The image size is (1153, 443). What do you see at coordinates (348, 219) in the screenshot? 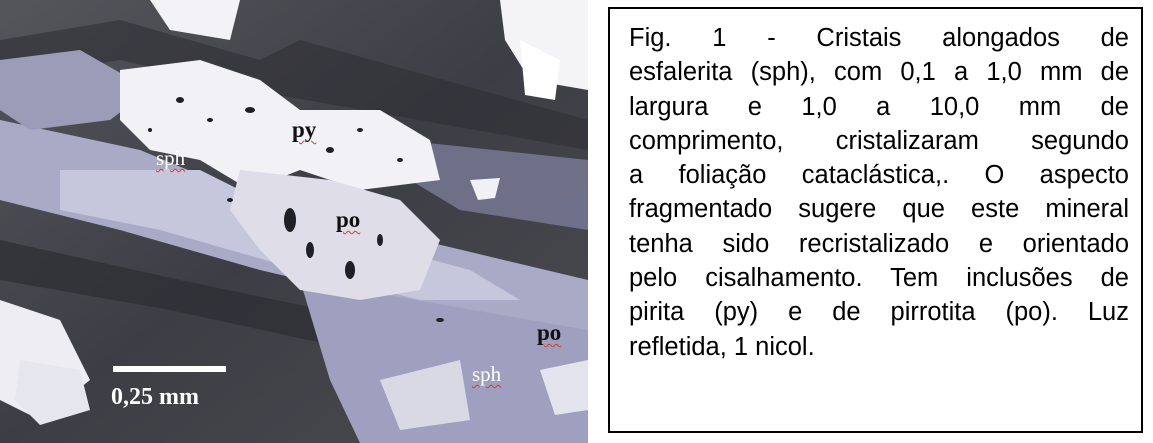
I see `label-po-center: po` at bounding box center [348, 219].